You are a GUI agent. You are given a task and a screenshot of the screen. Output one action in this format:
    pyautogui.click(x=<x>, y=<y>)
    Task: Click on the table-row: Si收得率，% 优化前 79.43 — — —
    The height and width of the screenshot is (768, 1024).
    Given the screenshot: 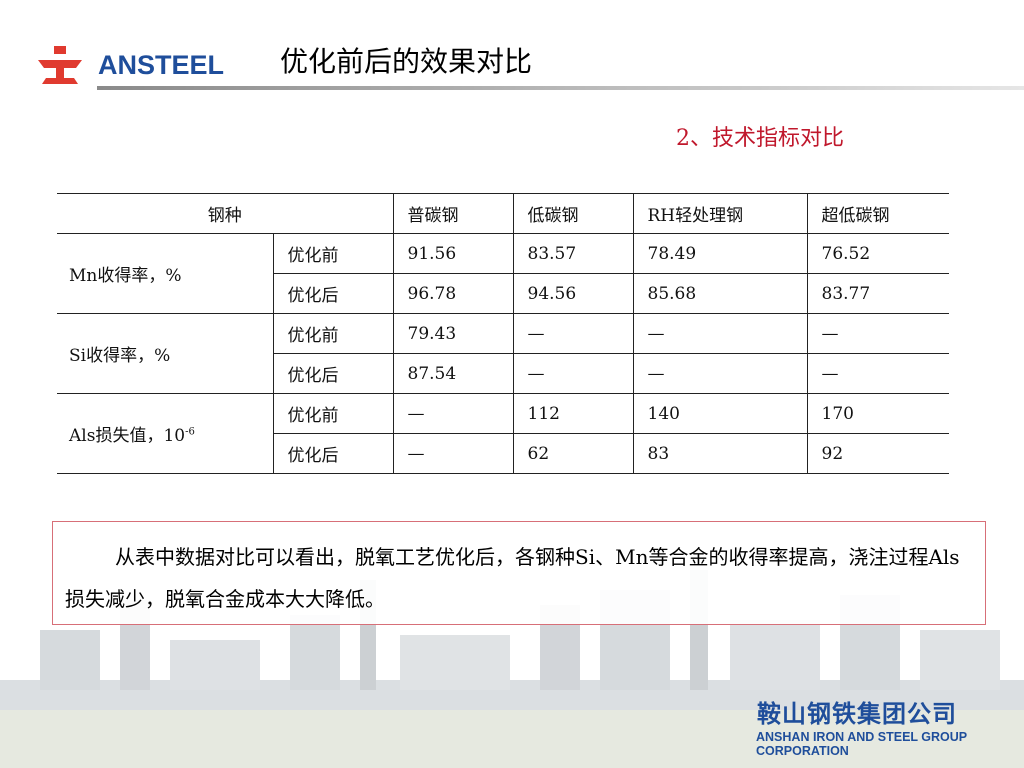 What is the action you would take?
    pyautogui.click(x=503, y=353)
    